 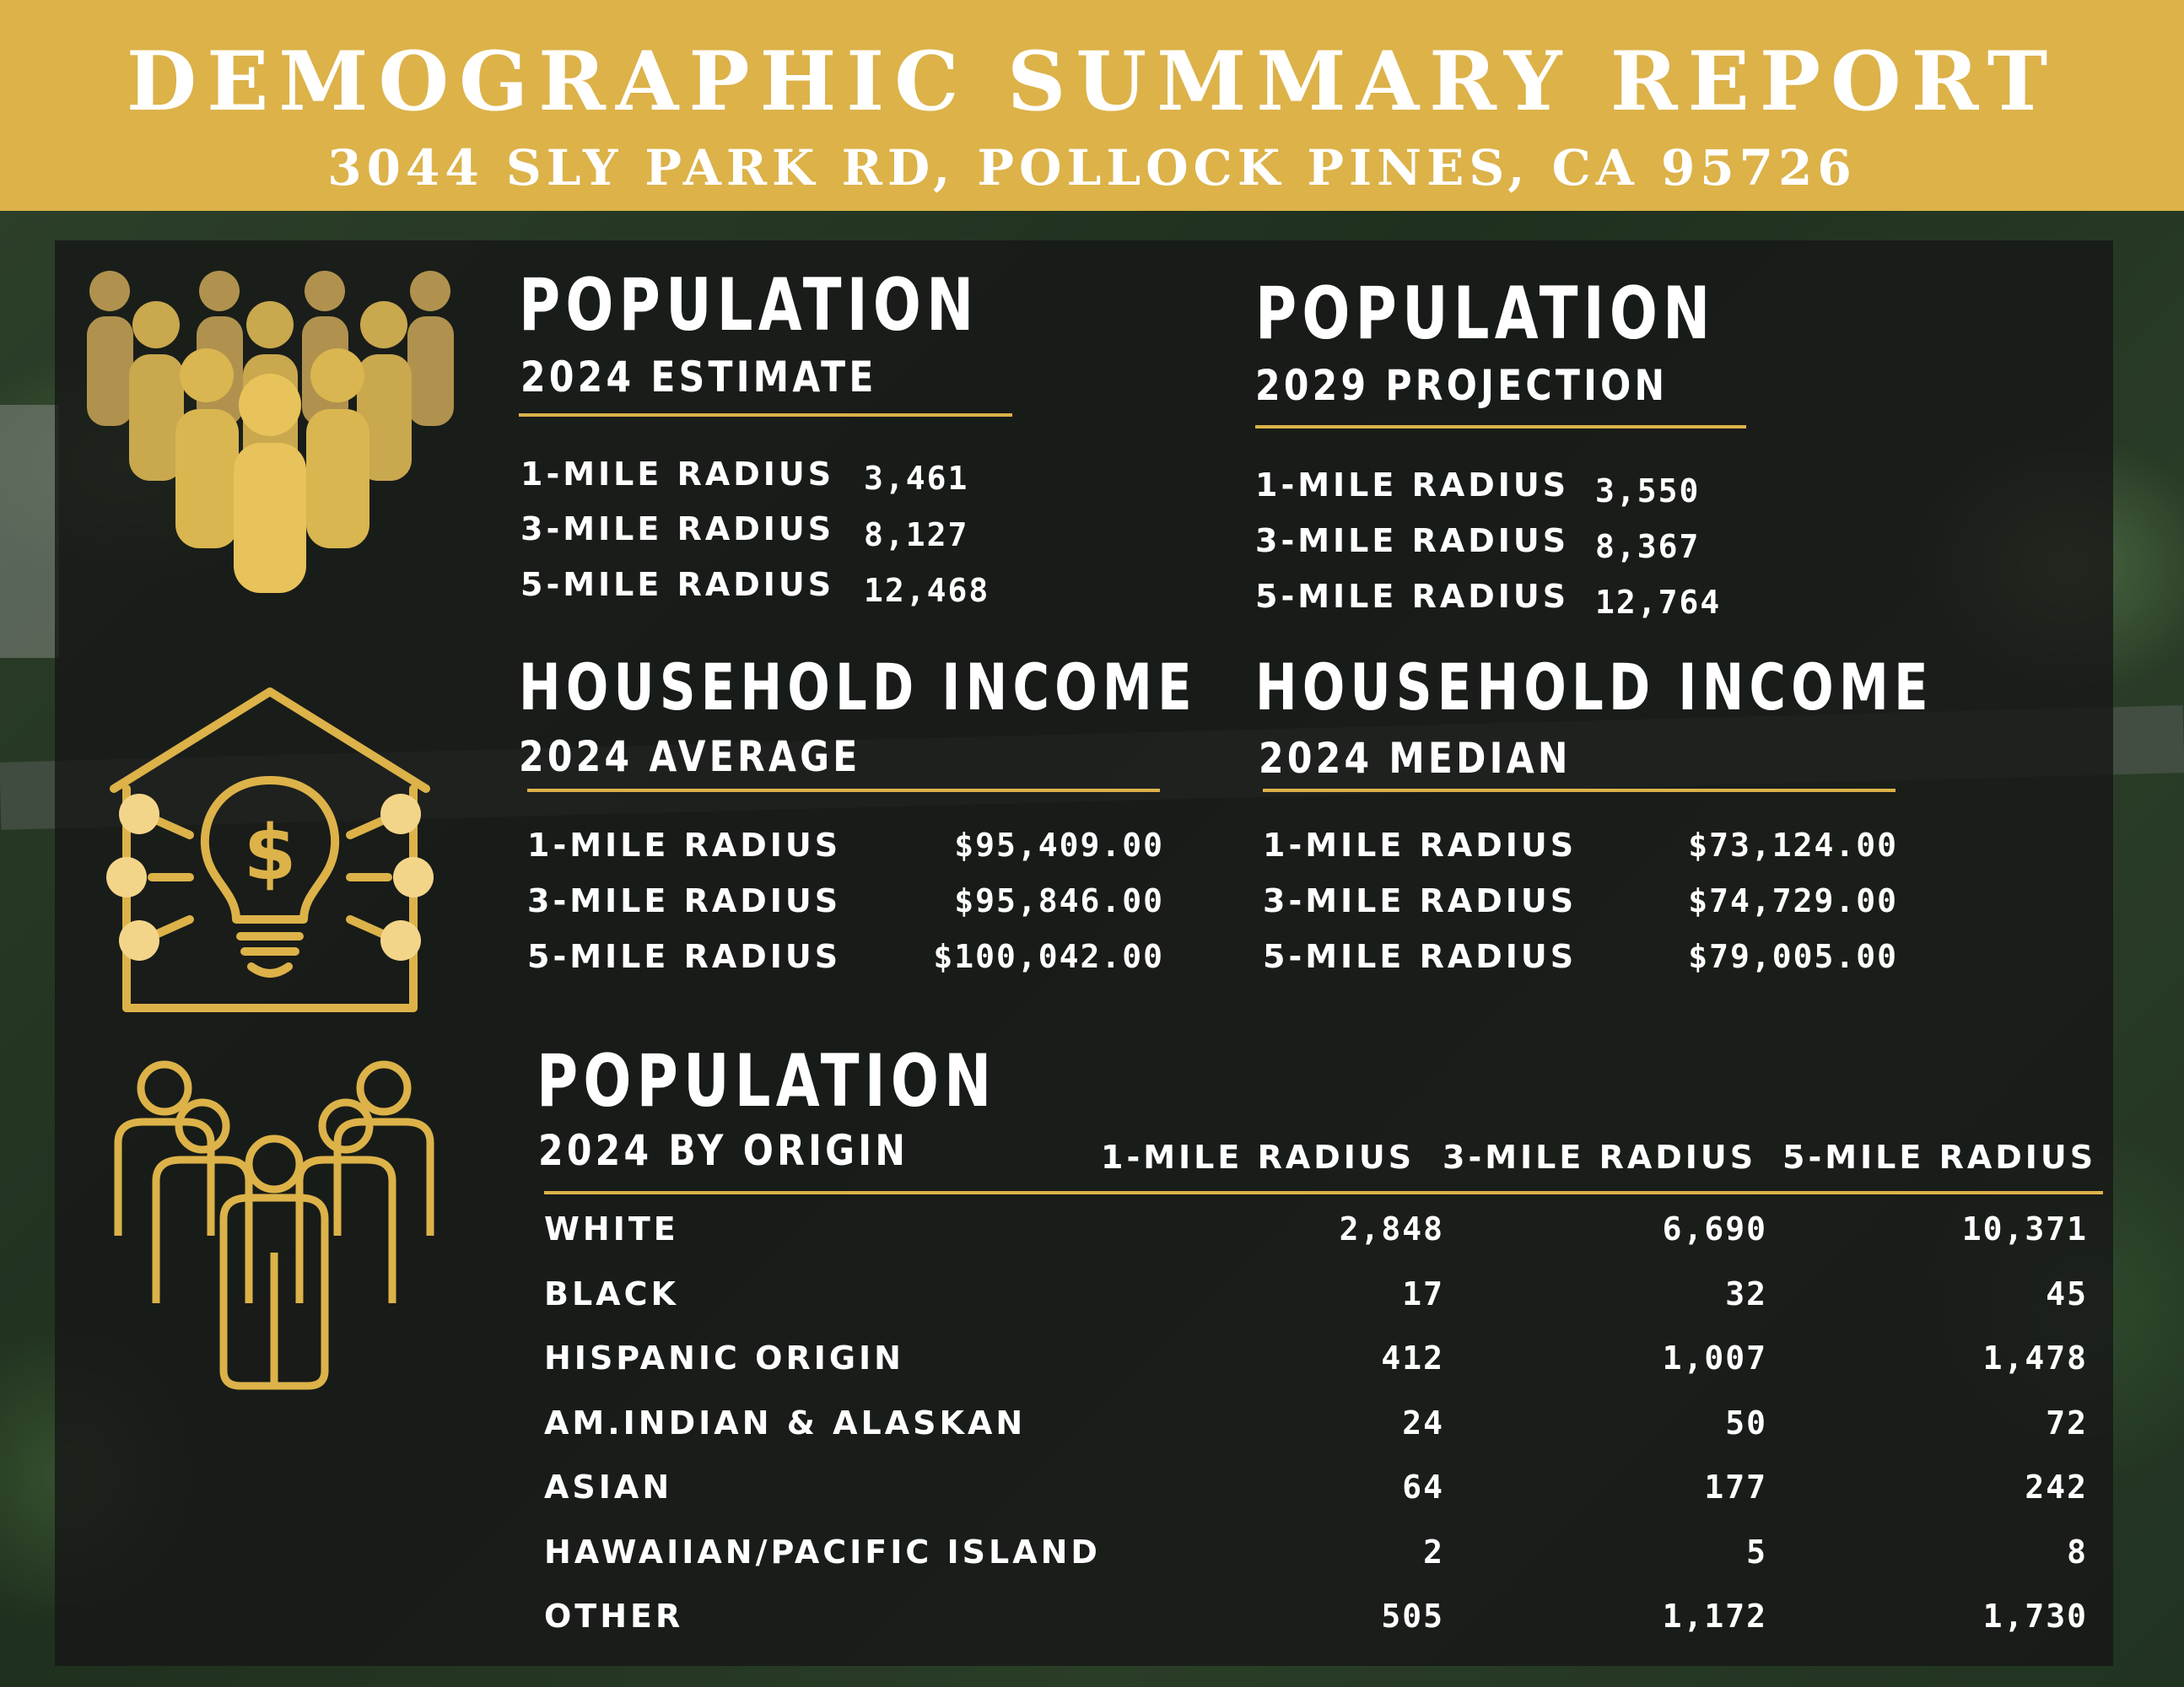 What do you see at coordinates (1500, 426) in the screenshot?
I see `pop2029-rule` at bounding box center [1500, 426].